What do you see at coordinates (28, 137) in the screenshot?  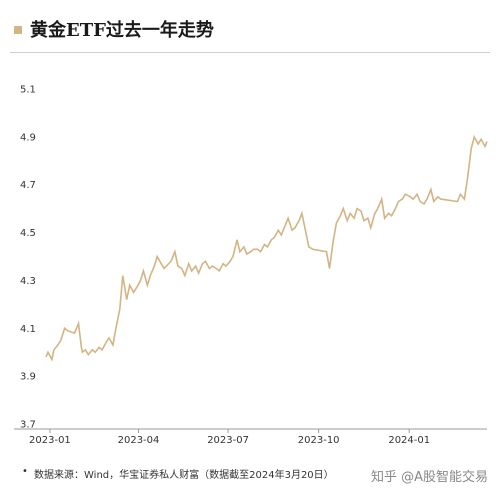 I see `y-tick-label: 4.9` at bounding box center [28, 137].